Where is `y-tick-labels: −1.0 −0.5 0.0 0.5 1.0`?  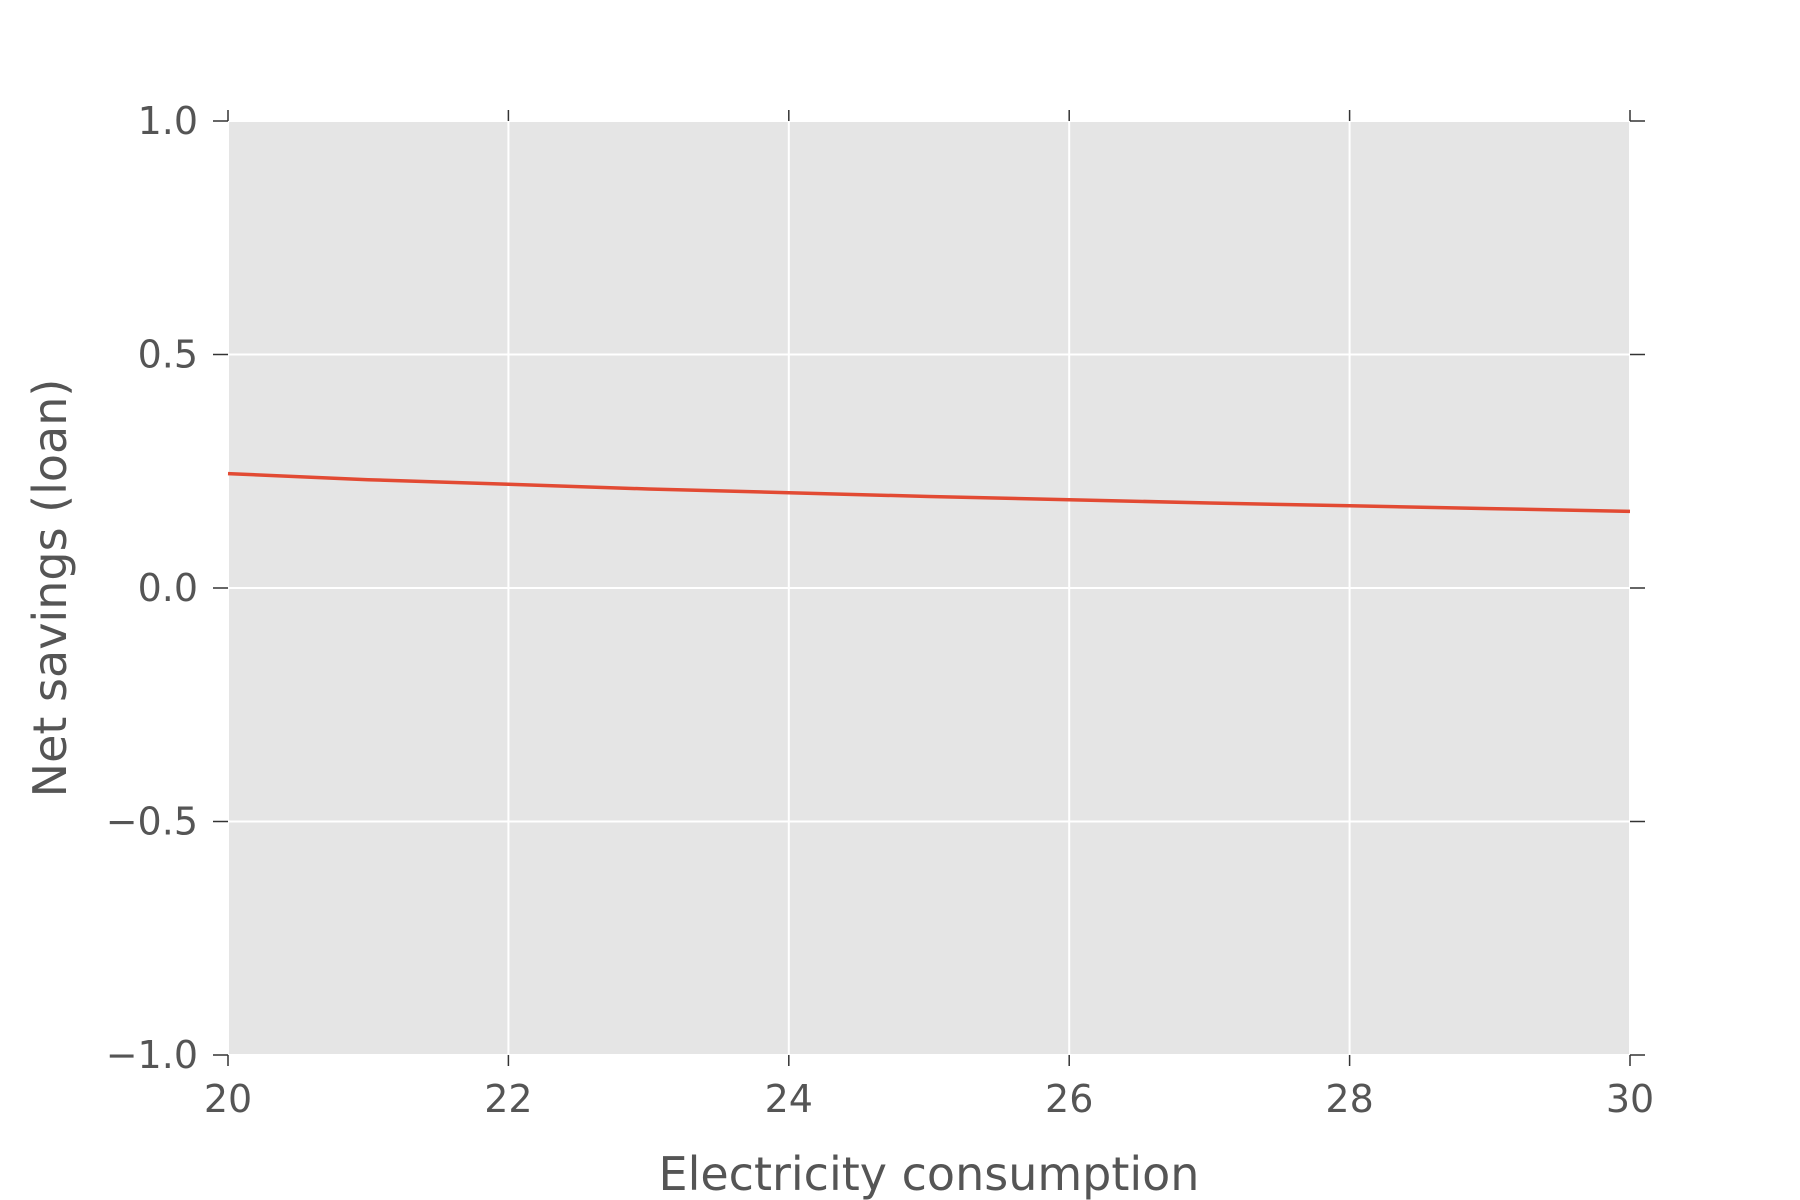 y-tick-labels: −1.0 −0.5 0.0 0.5 1.0 is located at coordinates (152, 588).